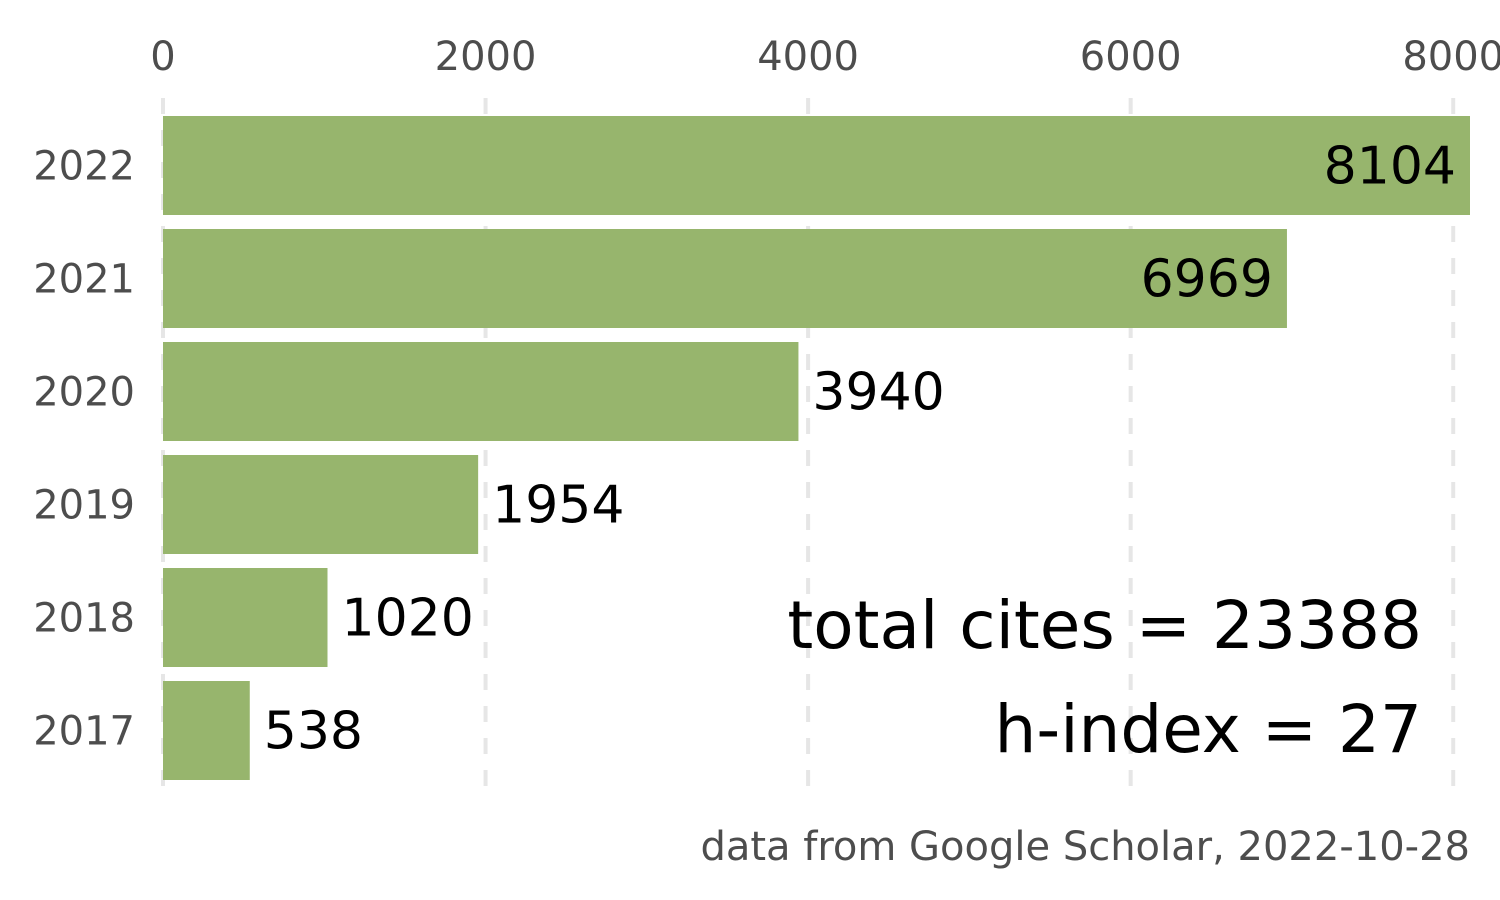 This screenshot has width=1500, height=900. Describe the element at coordinates (1208, 729) in the screenshot. I see `h-index-annotation: h-index = 27` at that location.